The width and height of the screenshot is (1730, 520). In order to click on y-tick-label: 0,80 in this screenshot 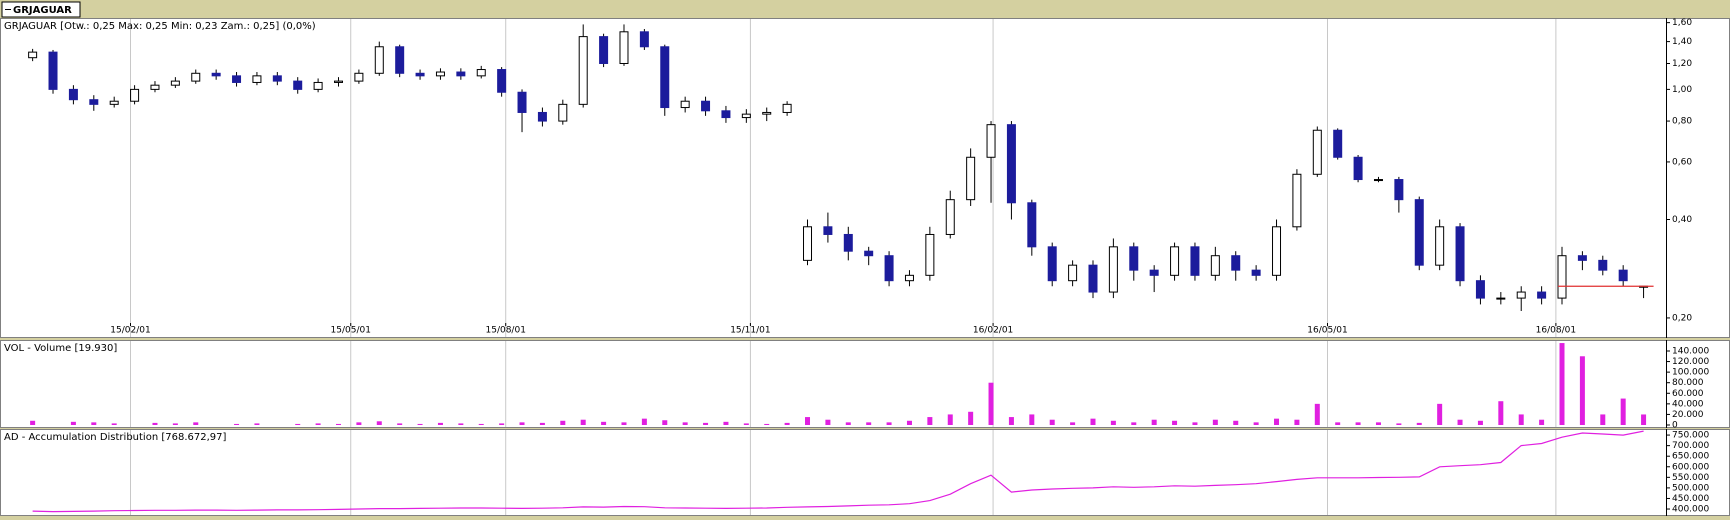, I will do `click(1682, 122)`.